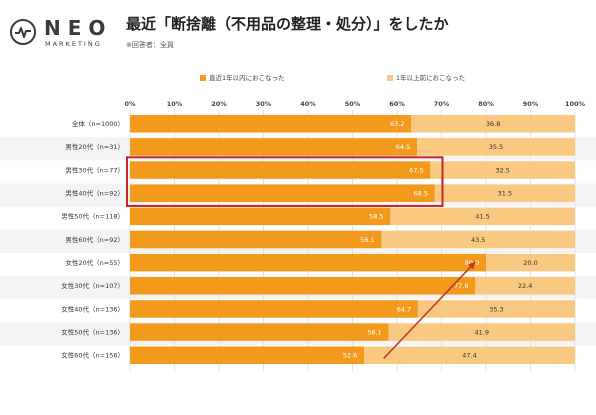  I want to click on value-label-recent: 77.6, so click(461, 286).